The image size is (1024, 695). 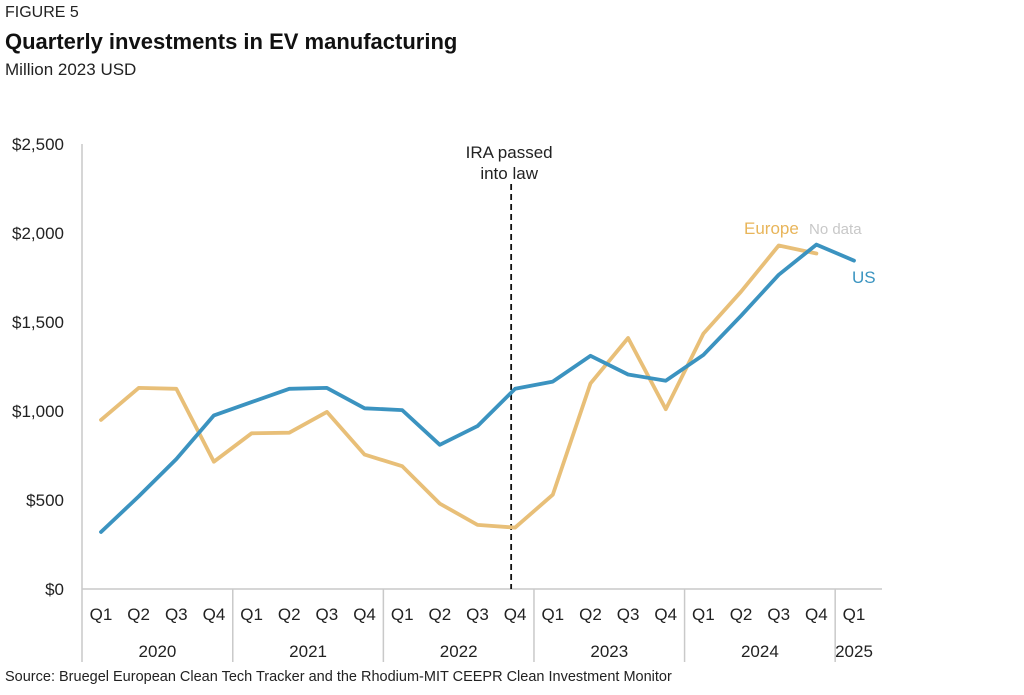 What do you see at coordinates (38, 233) in the screenshot?
I see `y-tick-label: $2,000` at bounding box center [38, 233].